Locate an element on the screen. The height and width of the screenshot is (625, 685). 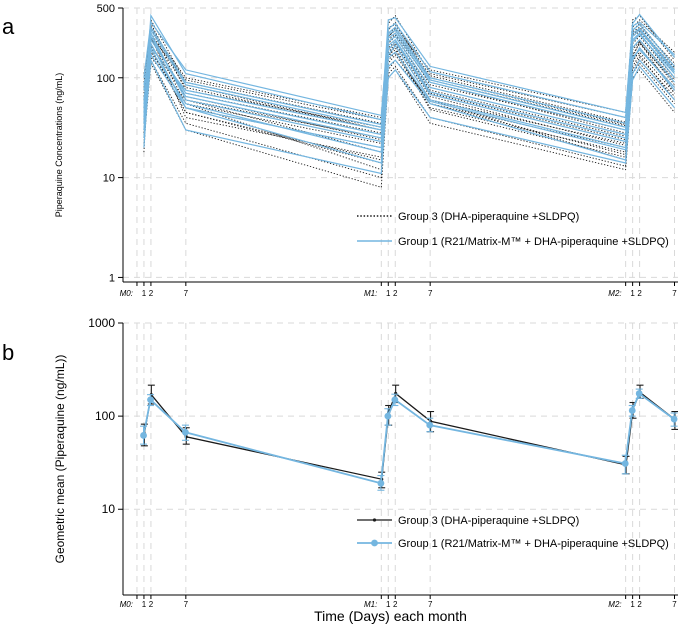
plot-area-b is located at coordinates (409, 437).